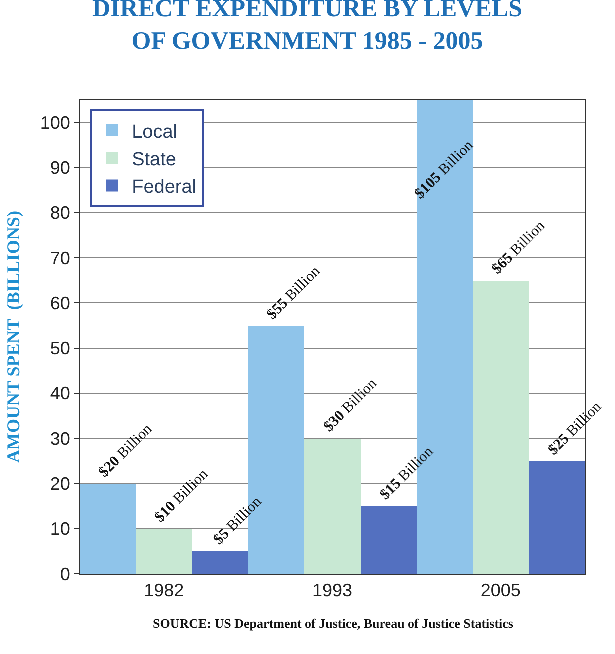 The width and height of the screenshot is (615, 654). Describe the element at coordinates (60, 303) in the screenshot. I see `y-tick-label: 60` at that location.